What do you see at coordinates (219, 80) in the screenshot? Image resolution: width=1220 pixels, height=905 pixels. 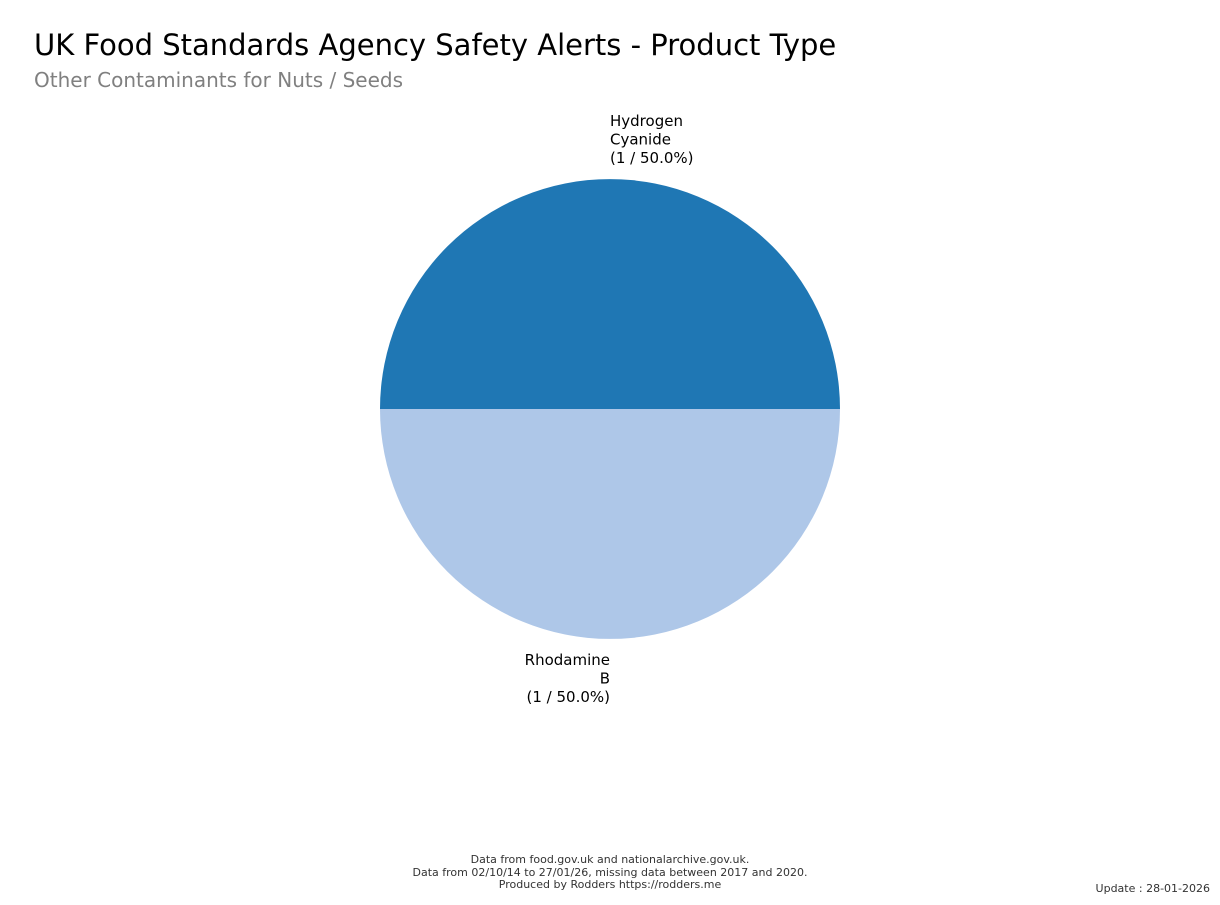 I see `chart-subtitle: Other Contaminants for Nuts / Seeds` at bounding box center [219, 80].